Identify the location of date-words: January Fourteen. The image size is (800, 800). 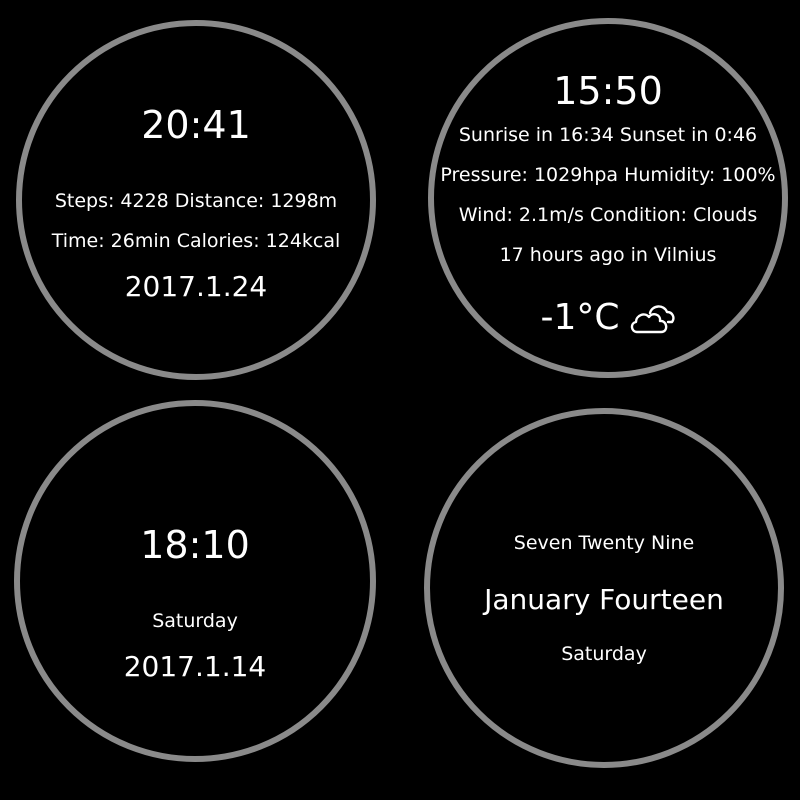
(604, 599).